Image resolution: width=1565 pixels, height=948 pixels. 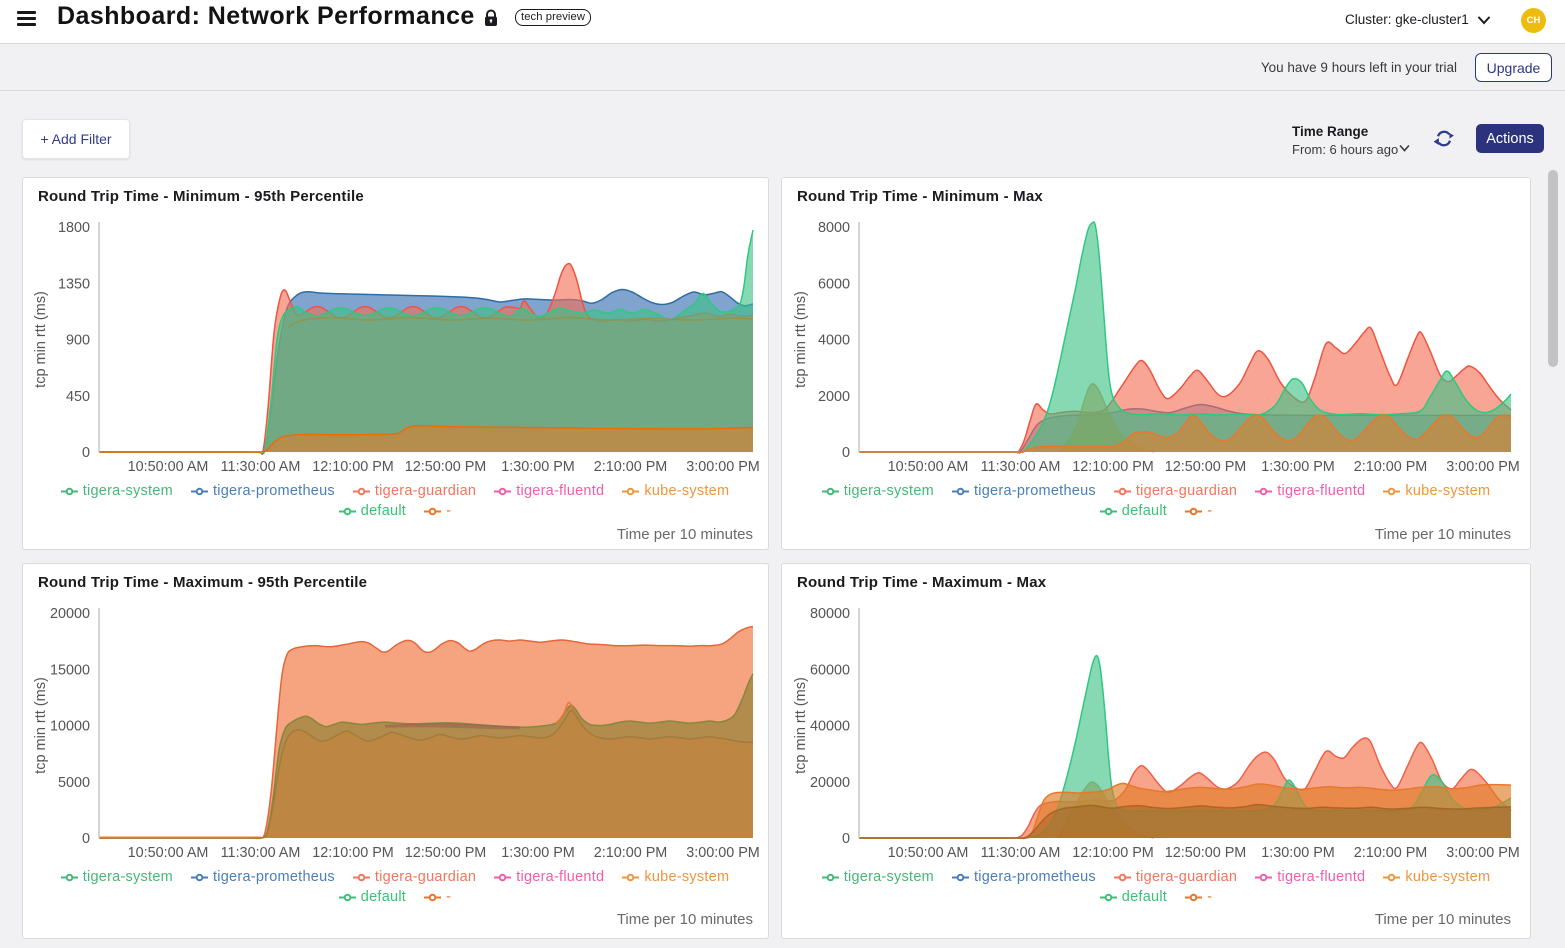 I want to click on svg-text: 60000, so click(x=830, y=670).